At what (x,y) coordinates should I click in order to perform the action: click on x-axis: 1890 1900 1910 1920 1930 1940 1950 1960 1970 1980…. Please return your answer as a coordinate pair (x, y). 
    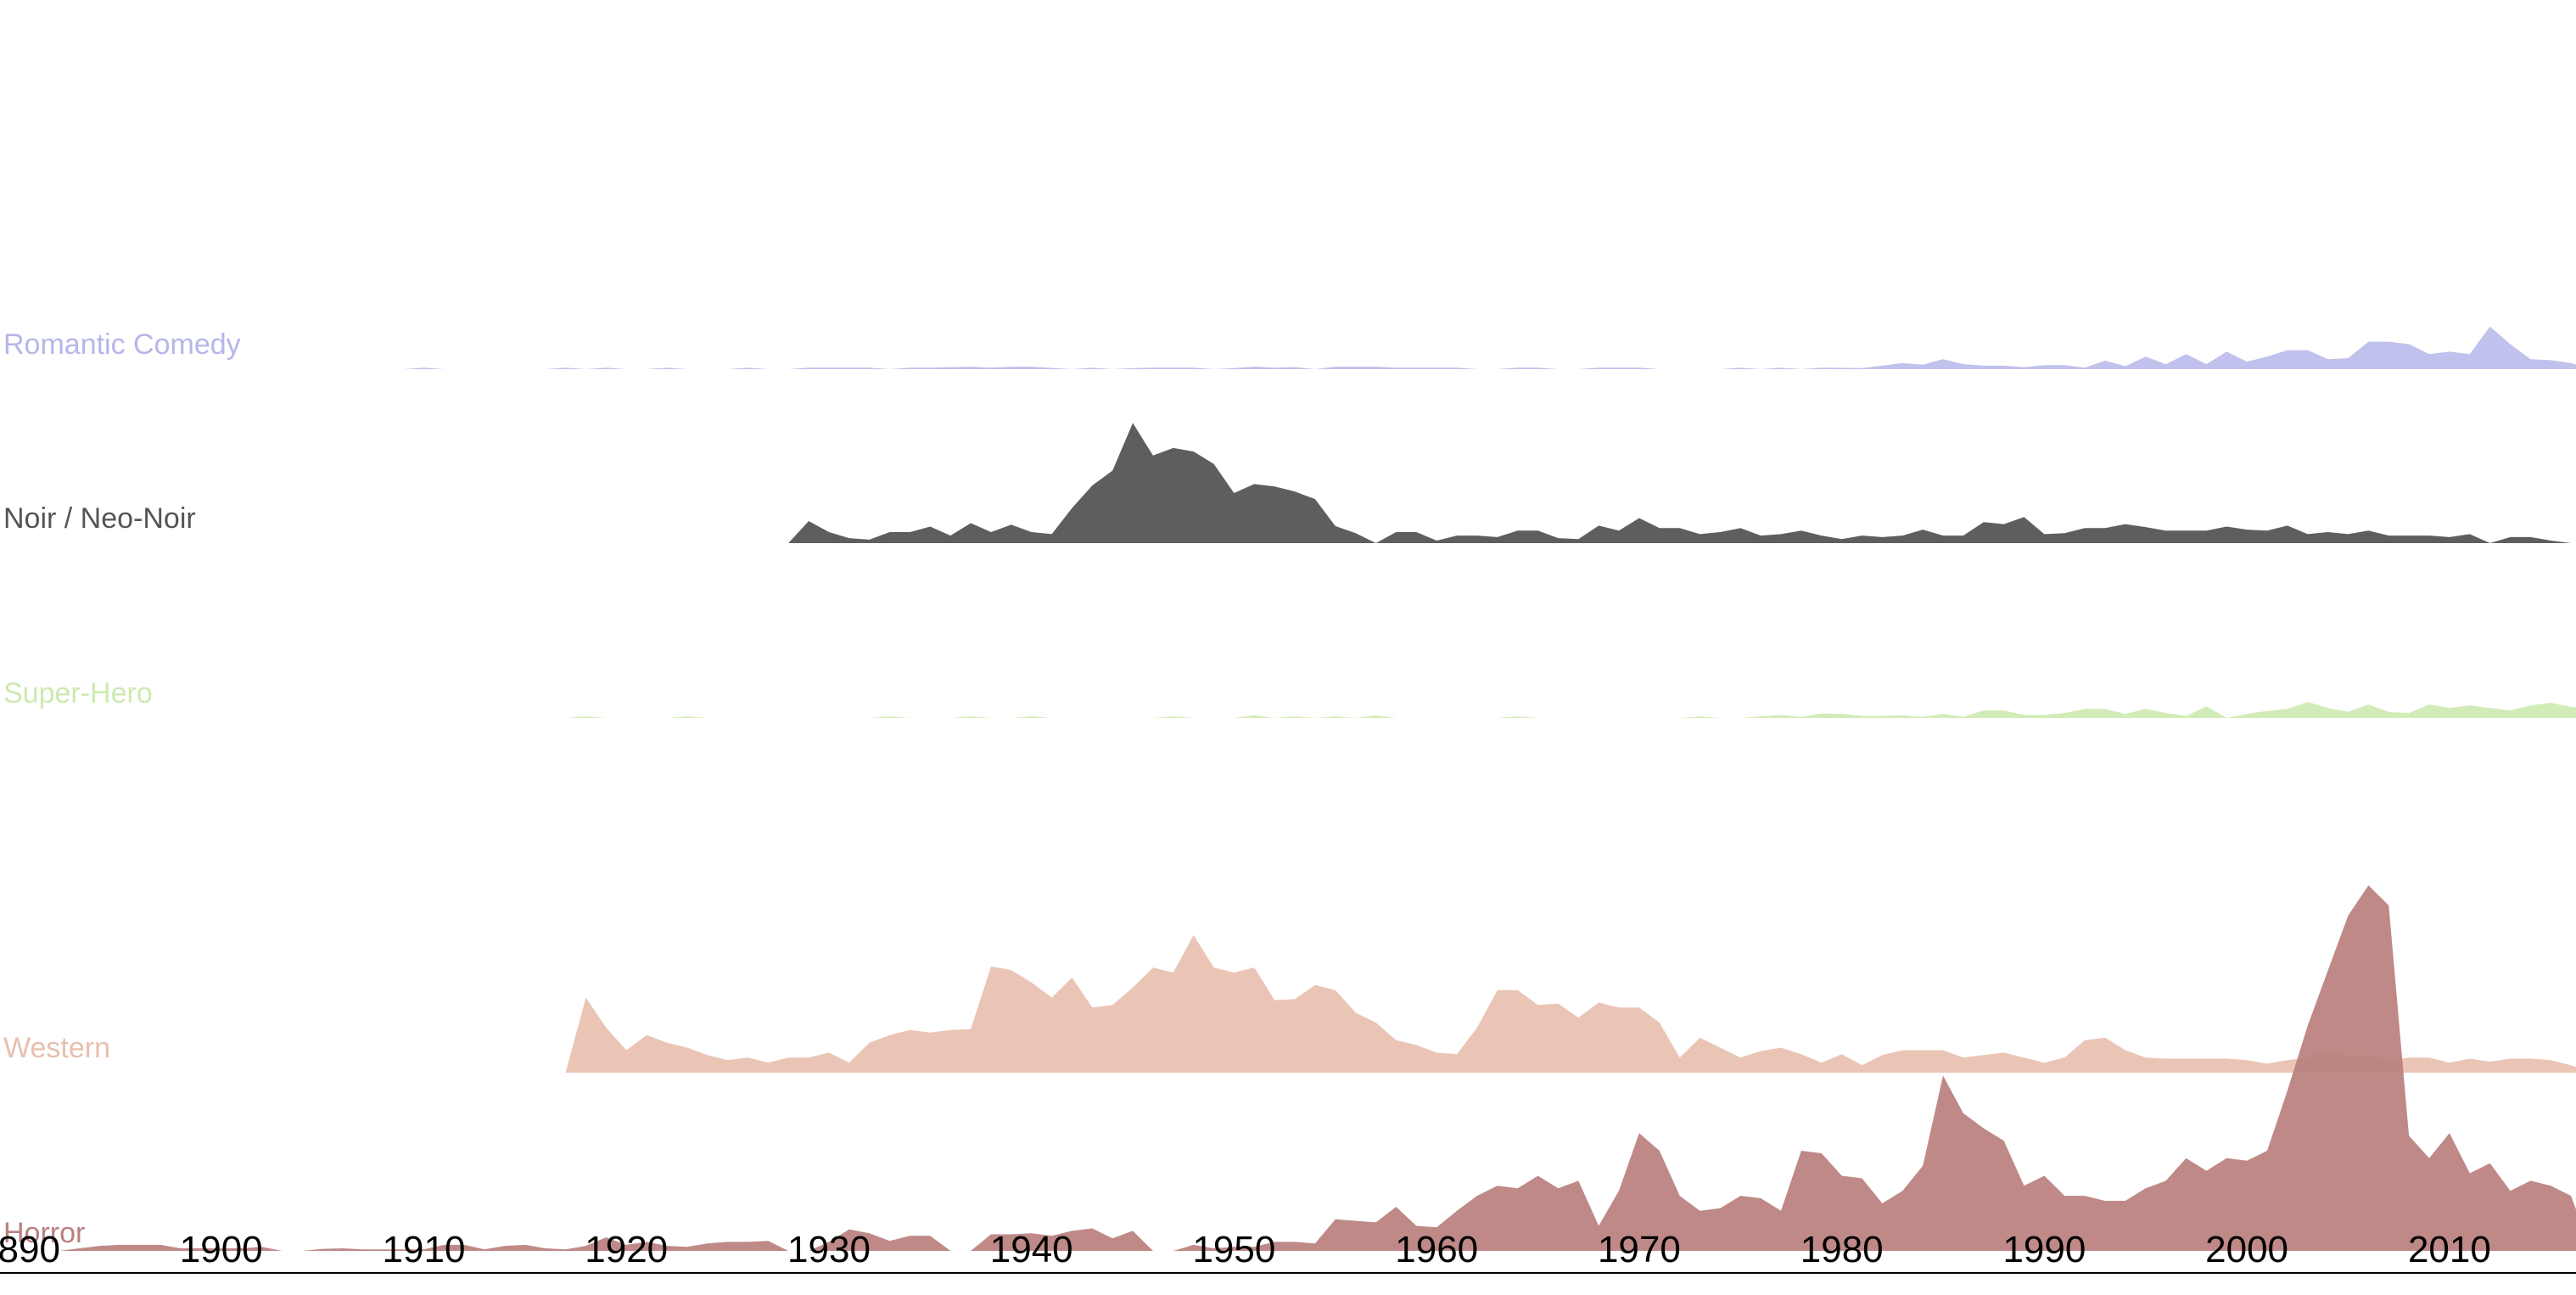
    Looking at the image, I should click on (1288, 1251).